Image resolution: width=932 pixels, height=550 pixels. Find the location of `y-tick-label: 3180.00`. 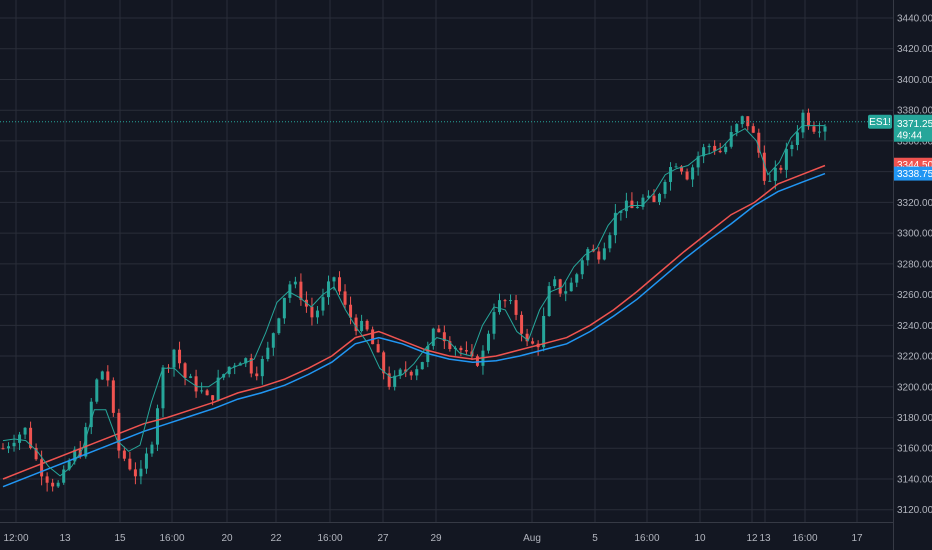

y-tick-label: 3180.00 is located at coordinates (914, 418).